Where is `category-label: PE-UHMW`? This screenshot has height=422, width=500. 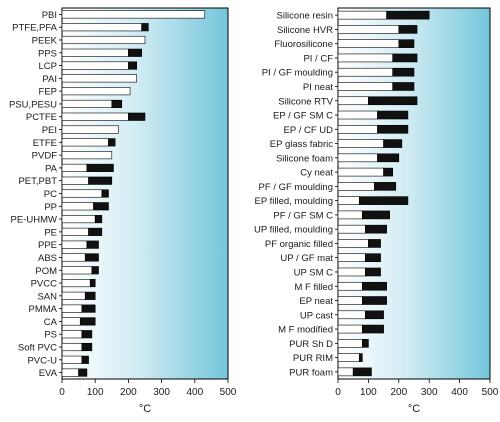 category-label: PE-UHMW is located at coordinates (34, 220).